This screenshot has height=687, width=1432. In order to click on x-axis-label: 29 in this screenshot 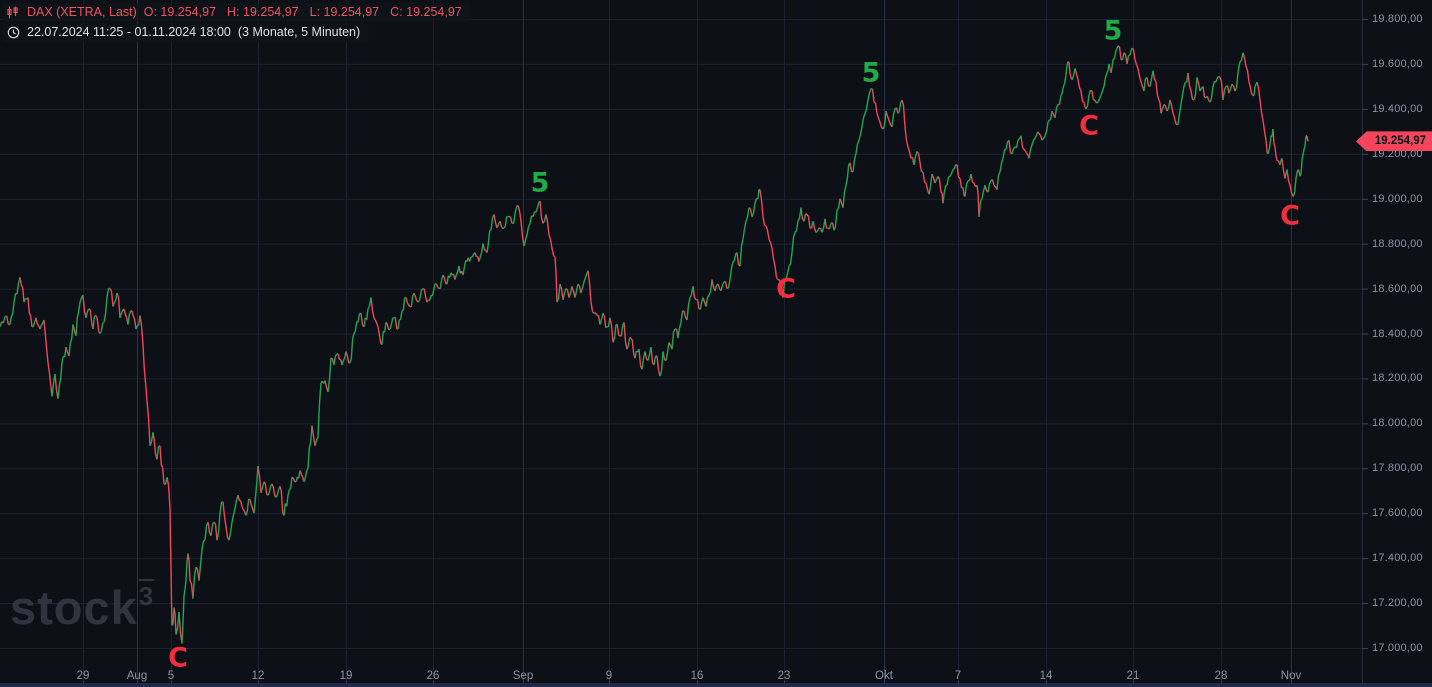, I will do `click(83, 676)`.